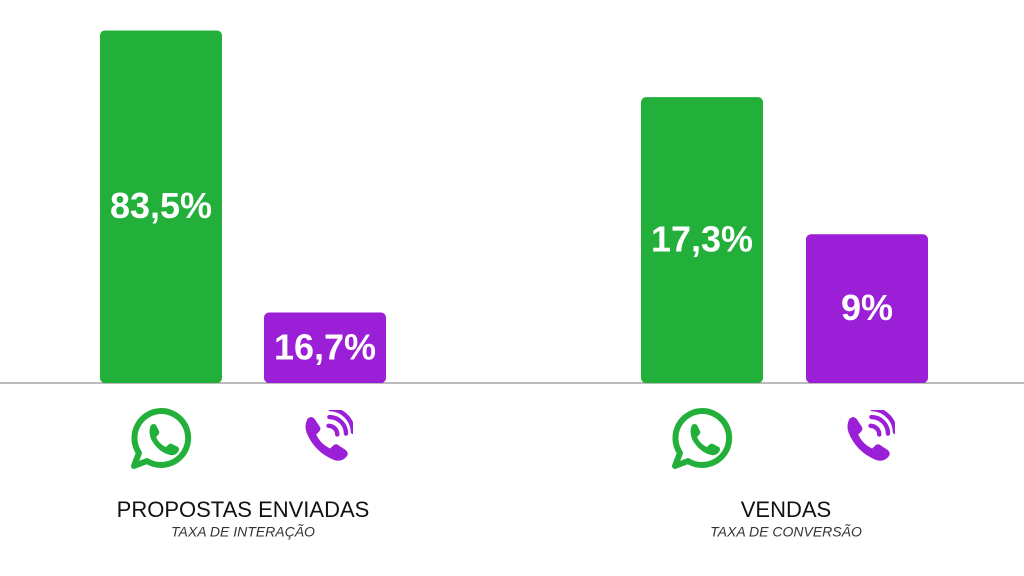 Image resolution: width=1024 pixels, height=576 pixels. I want to click on value-label: 17,3%, so click(702, 239).